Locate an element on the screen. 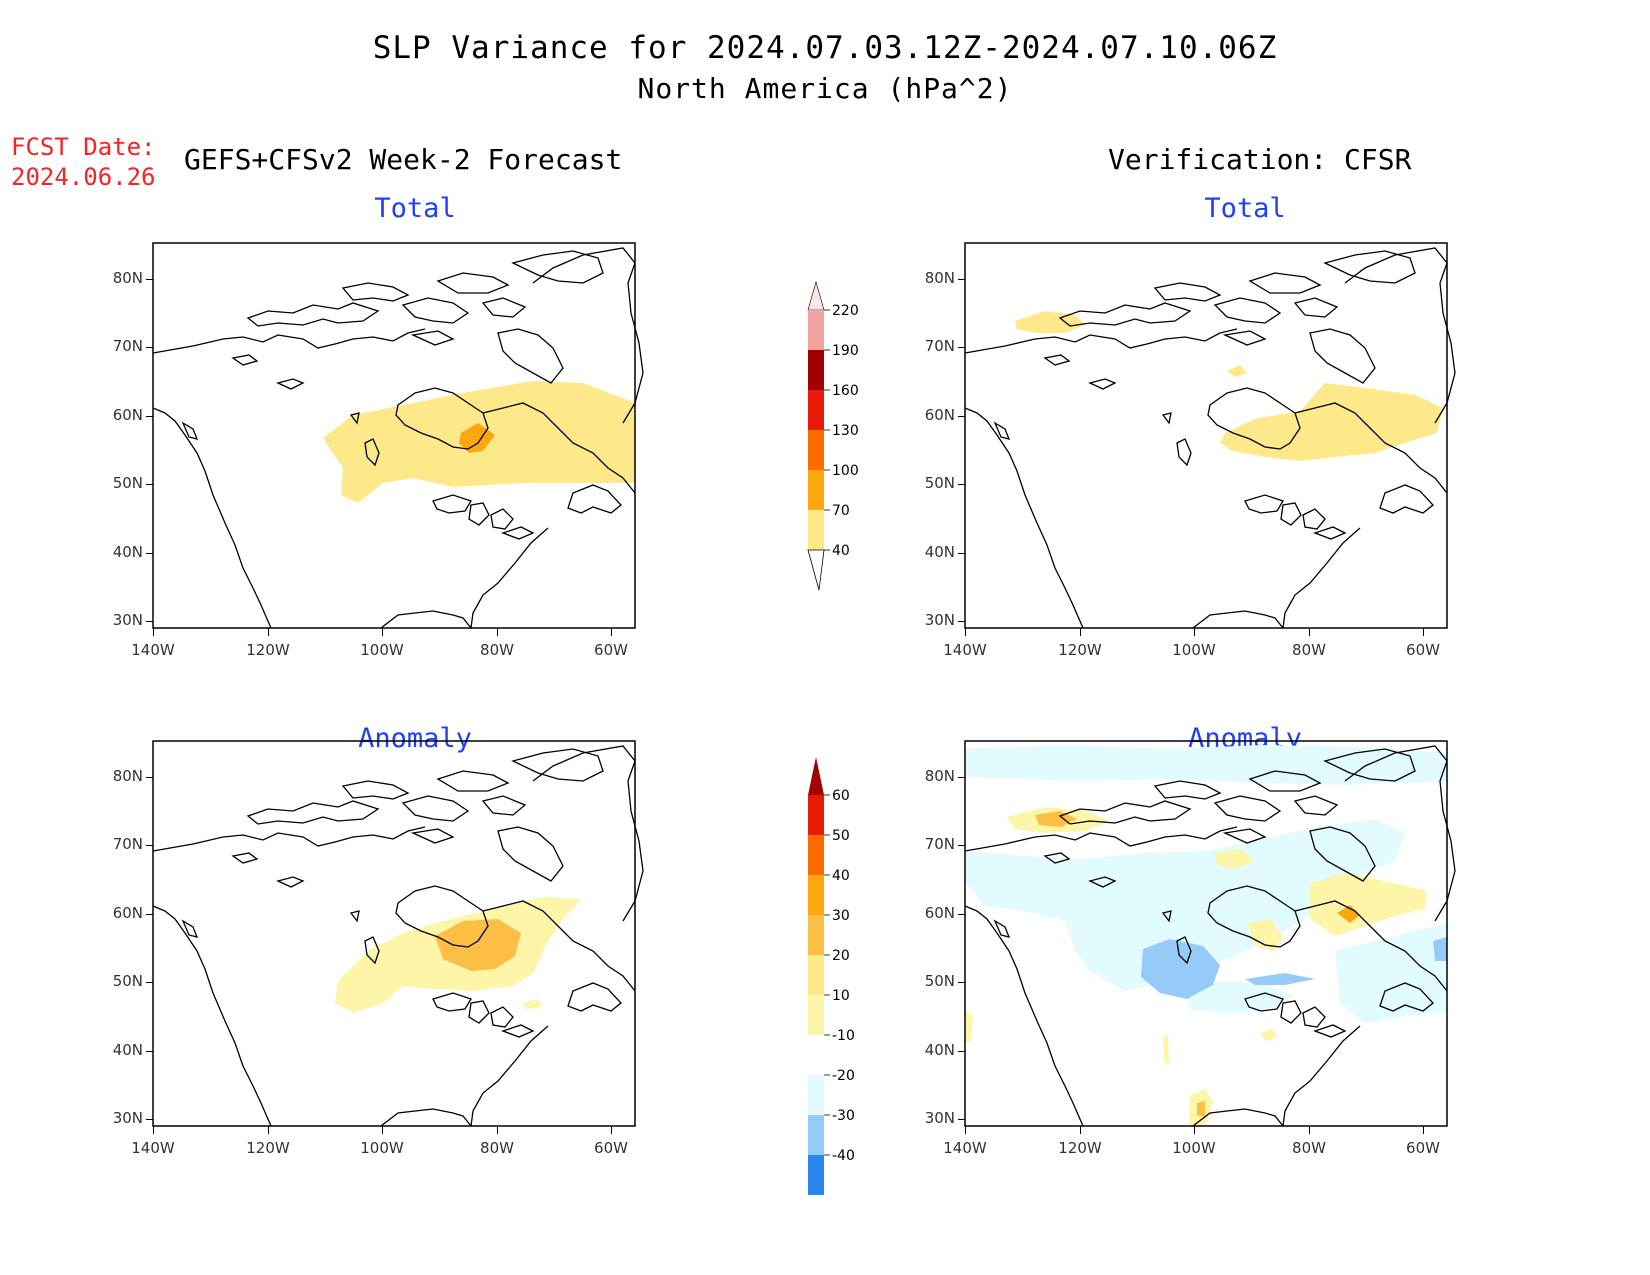  verification-total-lon-label: 60W is located at coordinates (1423, 650).